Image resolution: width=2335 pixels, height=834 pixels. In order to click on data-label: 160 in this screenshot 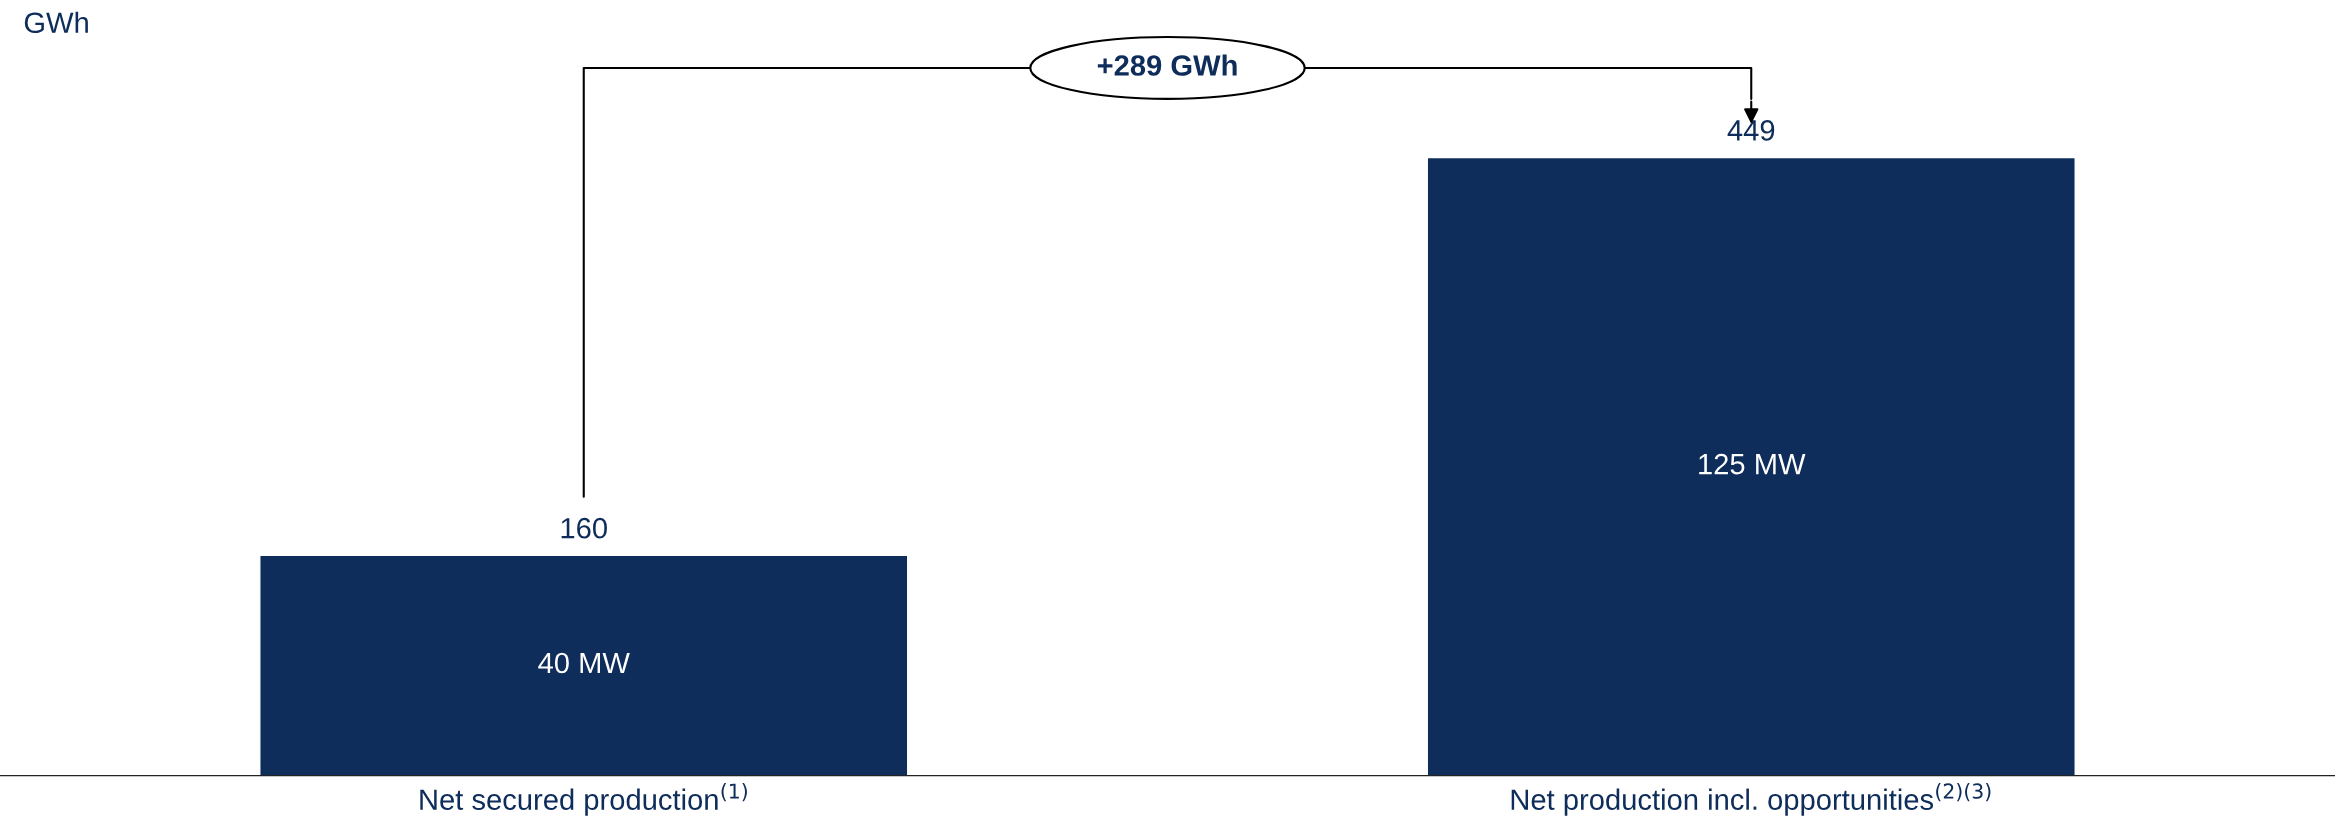, I will do `click(584, 528)`.